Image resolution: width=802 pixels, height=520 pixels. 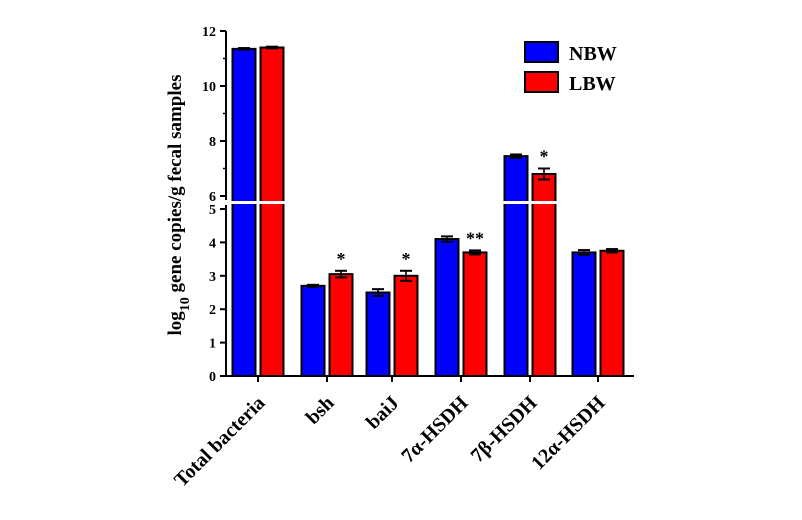 What do you see at coordinates (212, 210) in the screenshot?
I see `y-tick-label-lower-5: 5` at bounding box center [212, 210].